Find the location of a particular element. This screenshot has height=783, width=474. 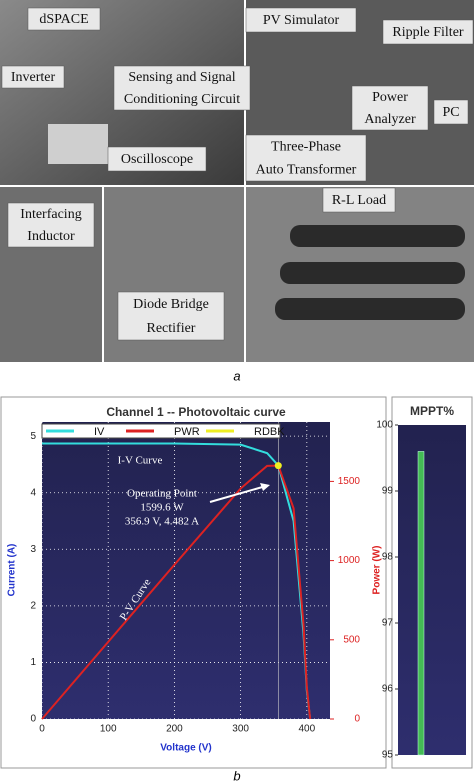

legend-label: IV is located at coordinates (99, 432).